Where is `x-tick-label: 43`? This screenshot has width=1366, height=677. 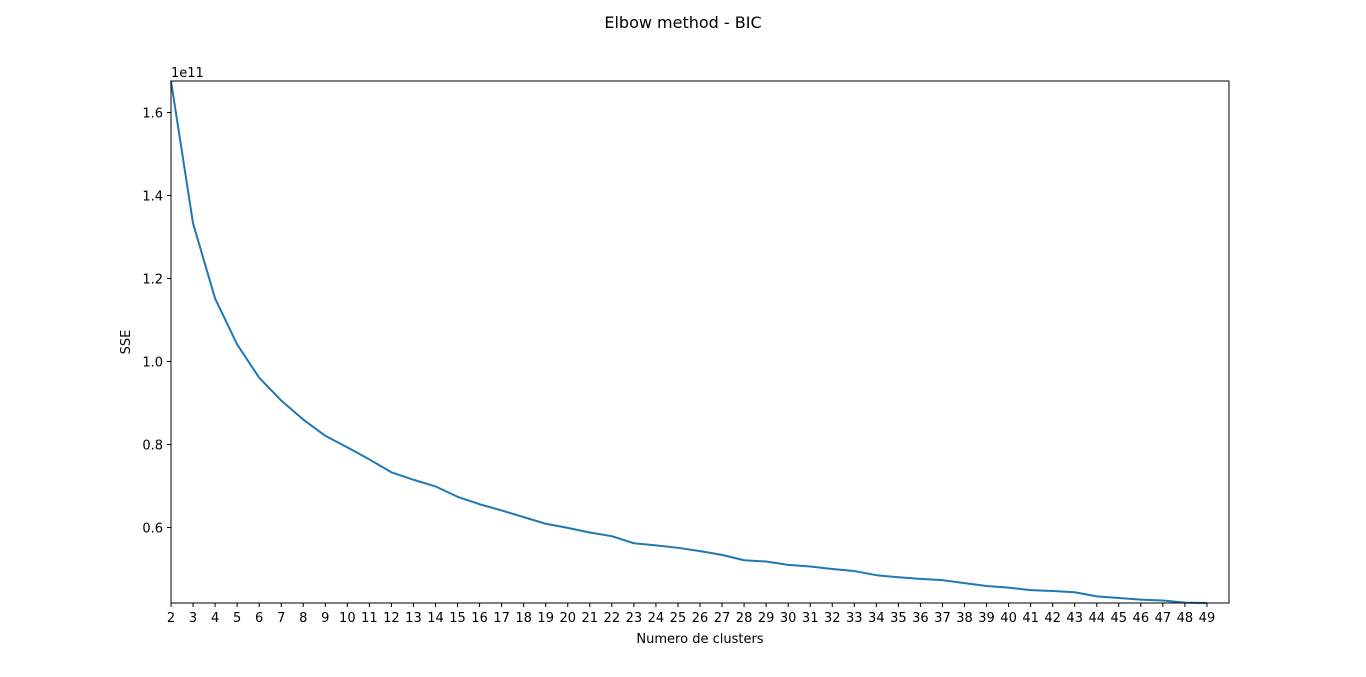
x-tick-label: 43 is located at coordinates (1074, 618).